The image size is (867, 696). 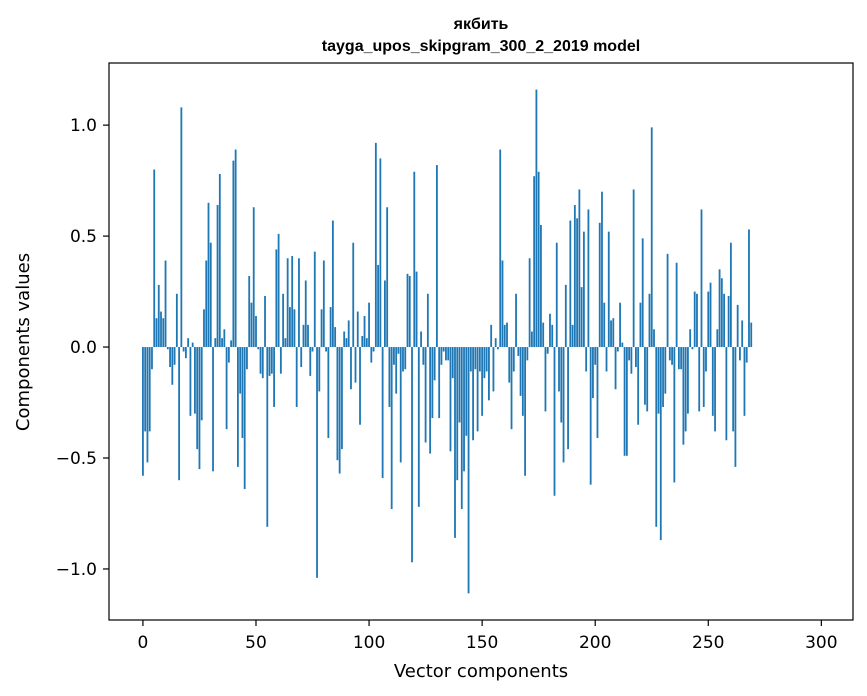 I want to click on chart-title-line1: якбить, so click(x=481, y=24).